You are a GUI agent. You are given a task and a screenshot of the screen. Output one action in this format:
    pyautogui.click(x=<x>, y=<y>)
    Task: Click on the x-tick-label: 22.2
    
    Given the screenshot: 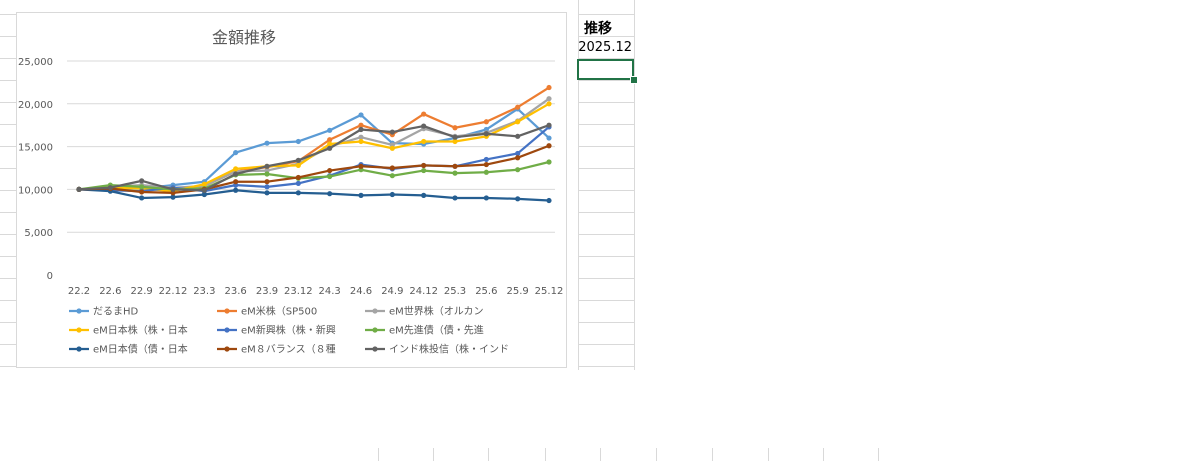 What is the action you would take?
    pyautogui.click(x=79, y=291)
    